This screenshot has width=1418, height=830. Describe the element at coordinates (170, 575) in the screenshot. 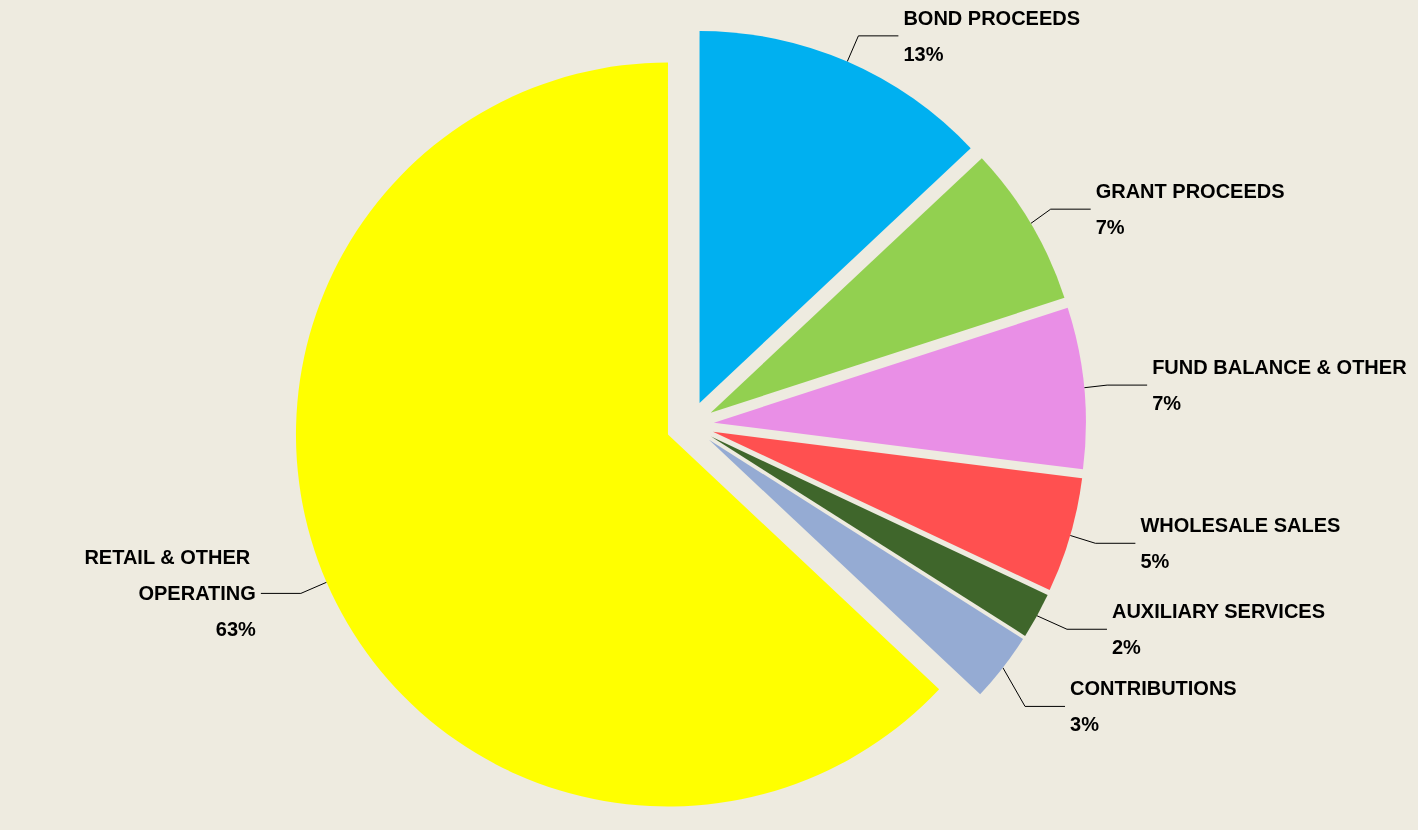

I see `slice-label: RETAIL & OTHER OPERATING` at that location.